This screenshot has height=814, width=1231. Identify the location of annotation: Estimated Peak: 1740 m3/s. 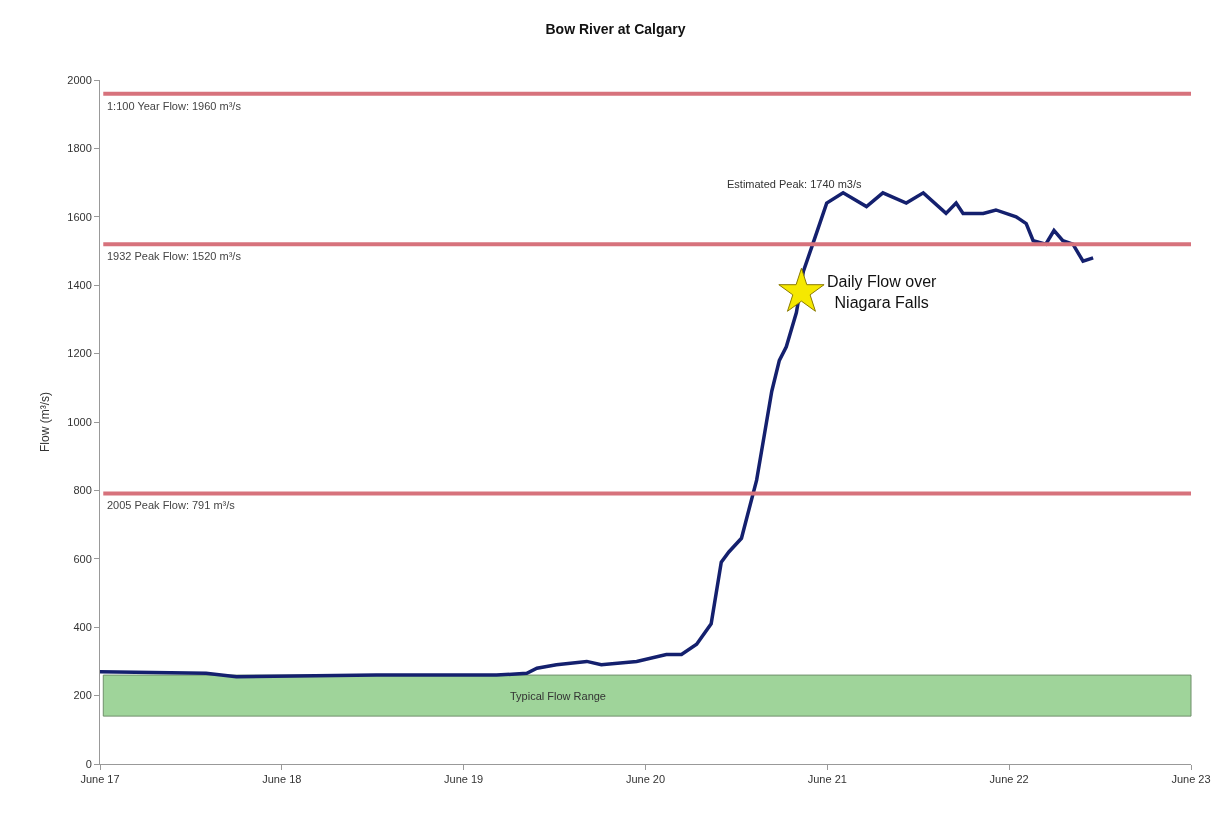
(795, 184).